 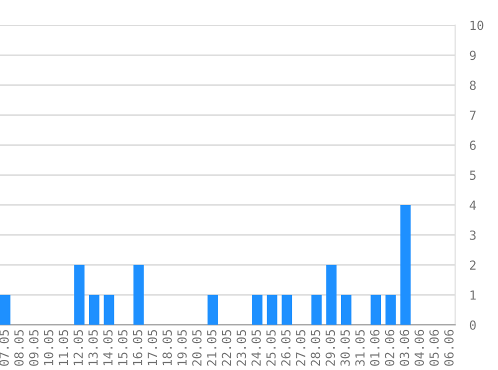 What do you see at coordinates (197, 348) in the screenshot?
I see `x-tick-label: 20.05` at bounding box center [197, 348].